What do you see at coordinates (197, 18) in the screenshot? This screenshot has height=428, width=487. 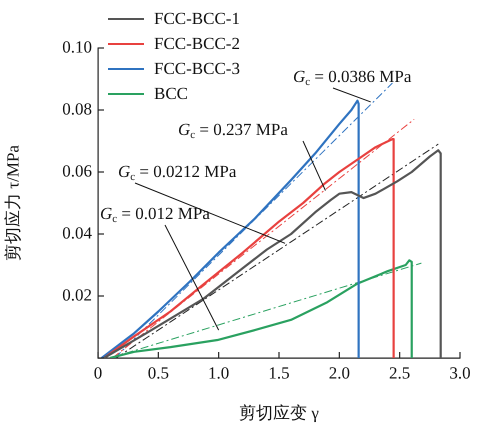 I see `legend-label: FCC-BCC-1` at bounding box center [197, 18].